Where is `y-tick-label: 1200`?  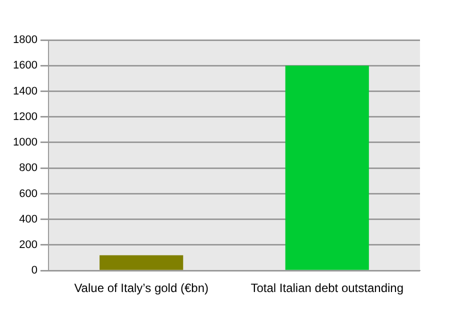
y-tick-label: 1200 is located at coordinates (25, 116).